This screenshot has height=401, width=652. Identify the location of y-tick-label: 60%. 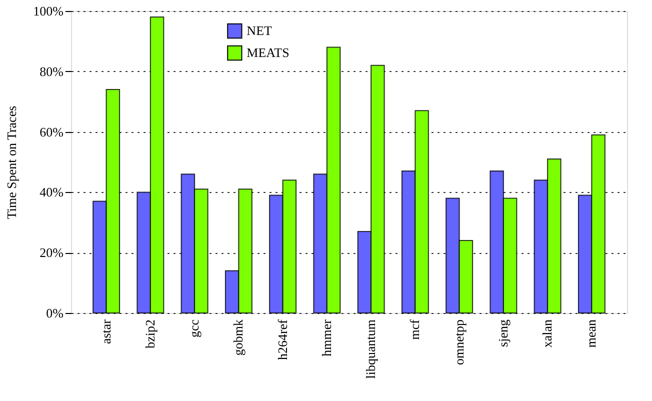
(52, 132).